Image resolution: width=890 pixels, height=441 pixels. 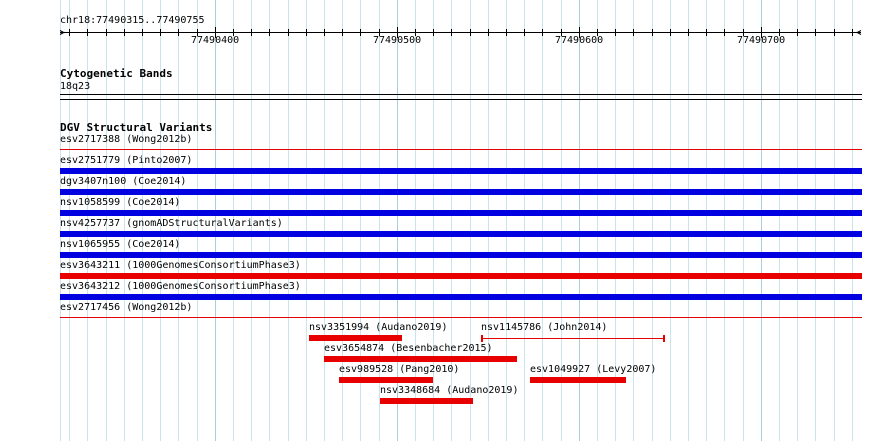 I want to click on cytoband-track-title: Cytogenetic Bands, so click(x=116, y=73).